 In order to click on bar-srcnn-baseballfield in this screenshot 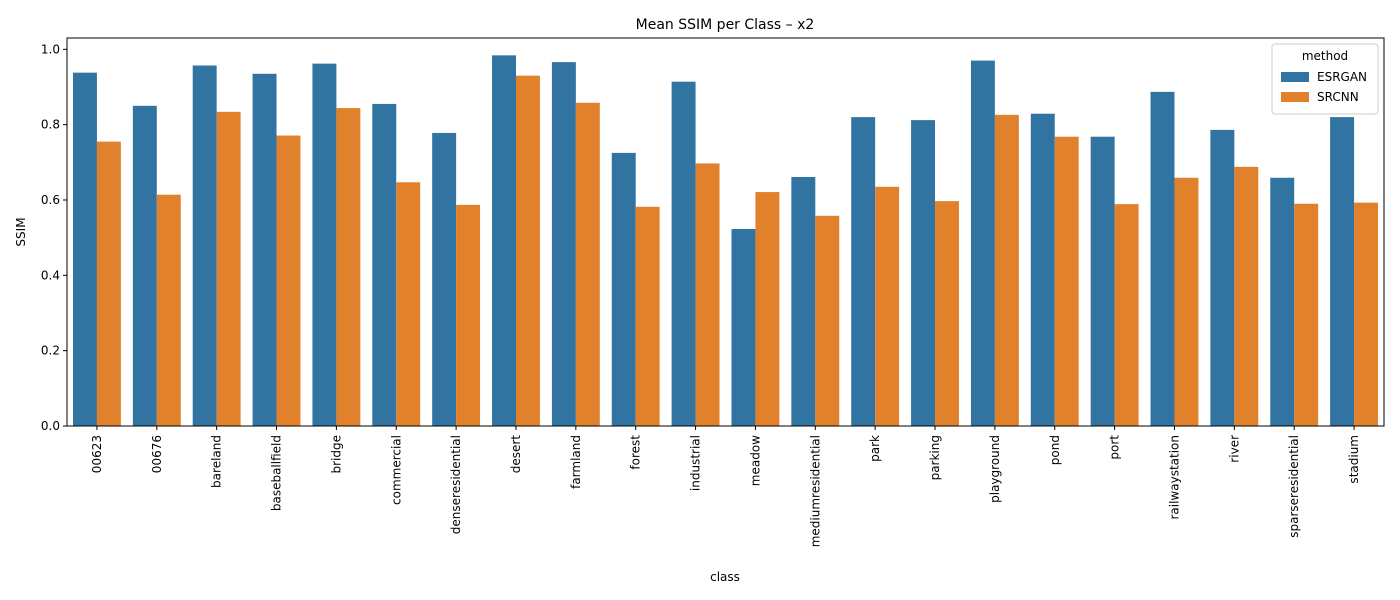, I will do `click(288, 280)`.